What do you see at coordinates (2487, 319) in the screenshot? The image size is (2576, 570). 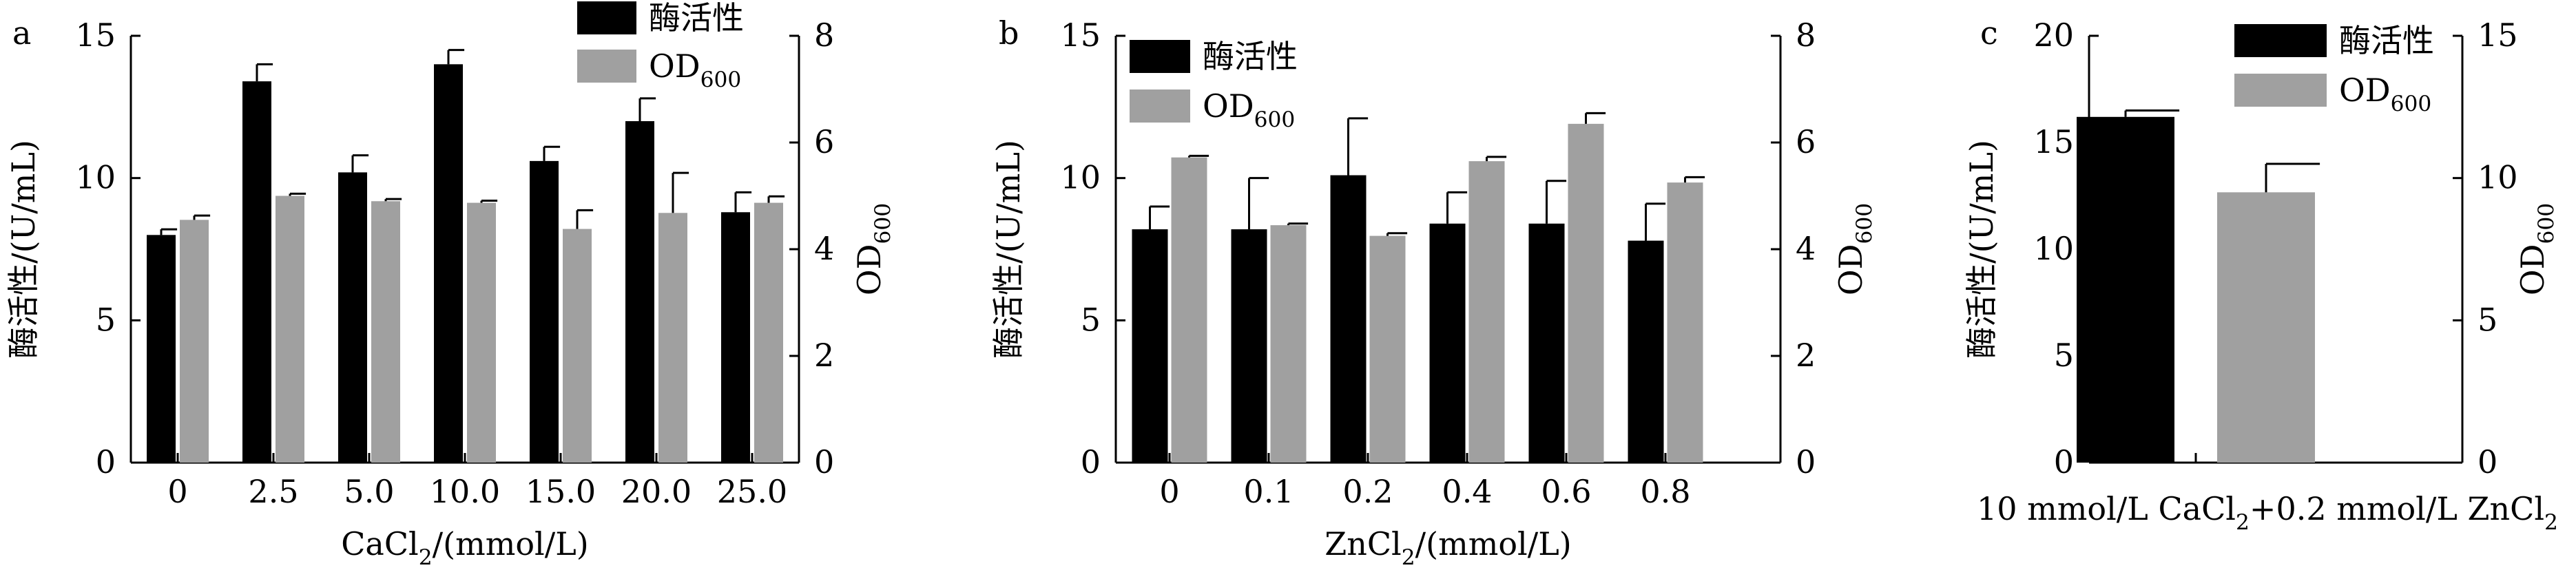 I see `y-tick-label-right: 5` at bounding box center [2487, 319].